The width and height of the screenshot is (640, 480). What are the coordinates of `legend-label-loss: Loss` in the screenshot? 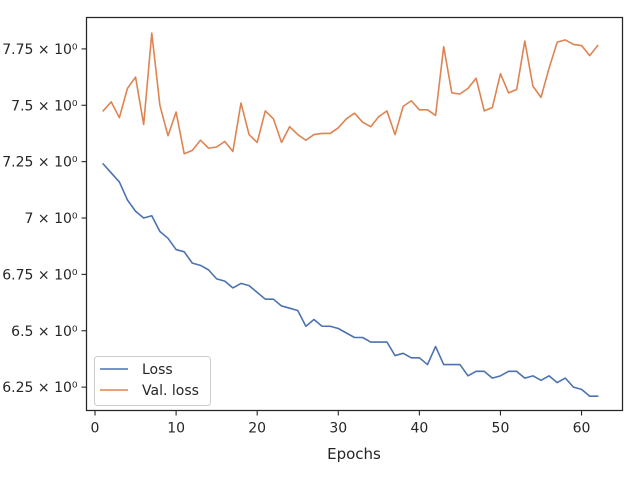 It's located at (157, 370).